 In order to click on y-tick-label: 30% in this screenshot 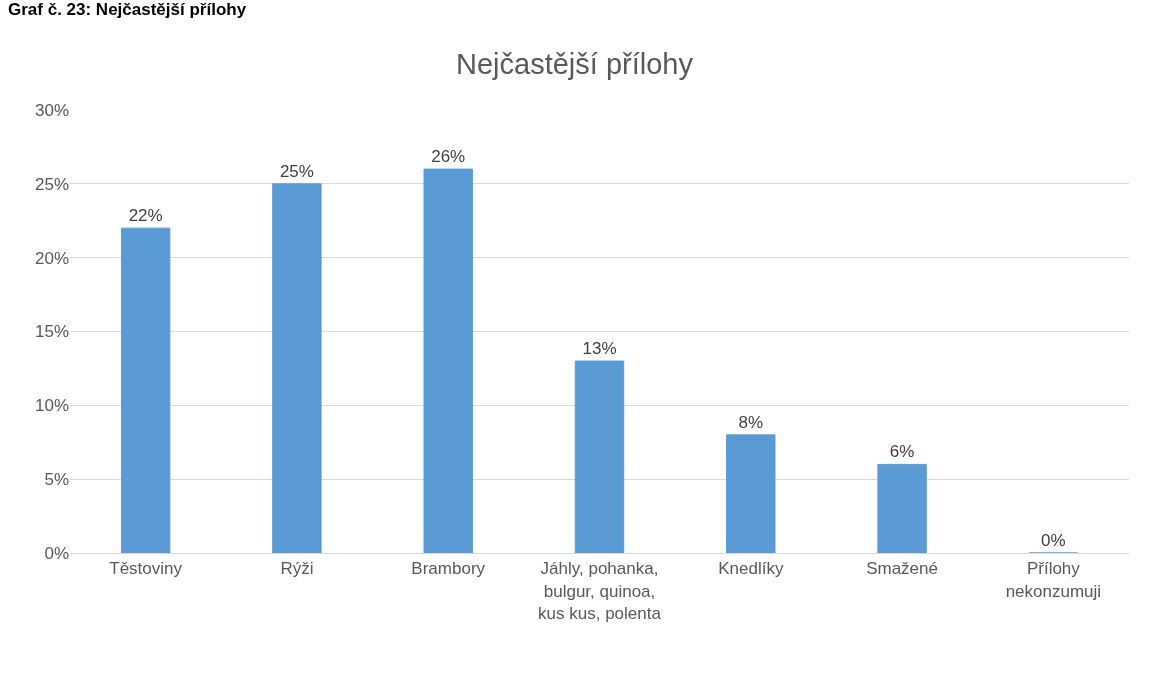, I will do `click(51, 110)`.